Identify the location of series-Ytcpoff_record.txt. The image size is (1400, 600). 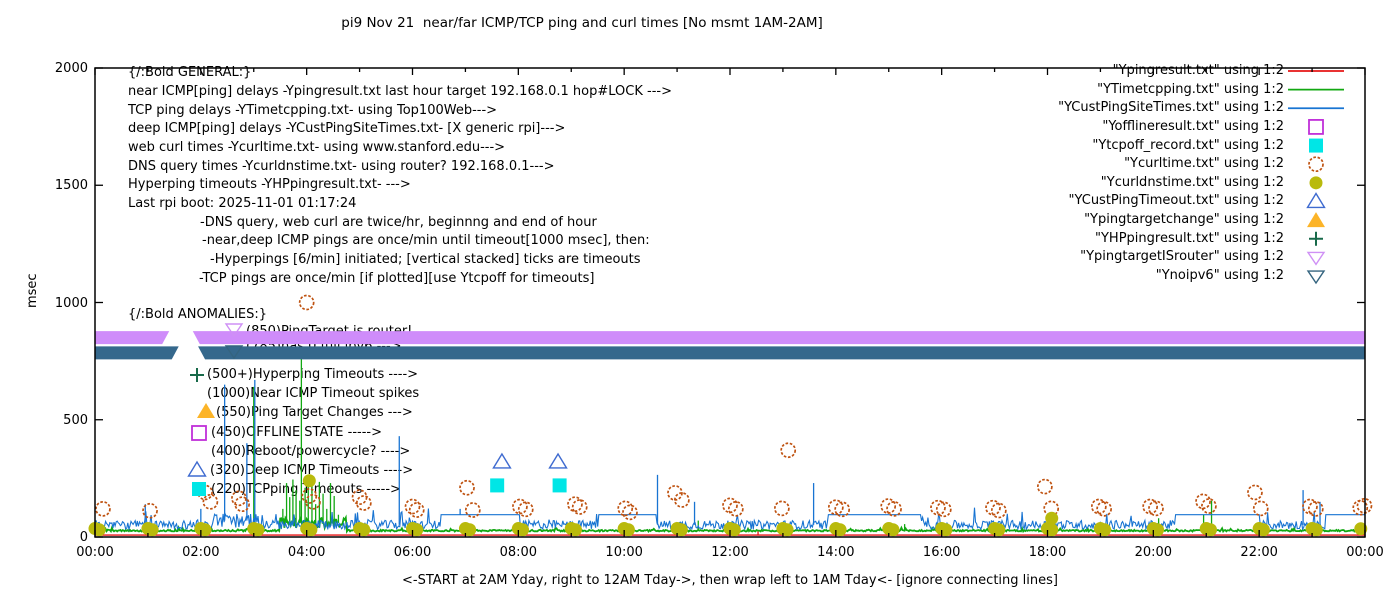
(528, 485).